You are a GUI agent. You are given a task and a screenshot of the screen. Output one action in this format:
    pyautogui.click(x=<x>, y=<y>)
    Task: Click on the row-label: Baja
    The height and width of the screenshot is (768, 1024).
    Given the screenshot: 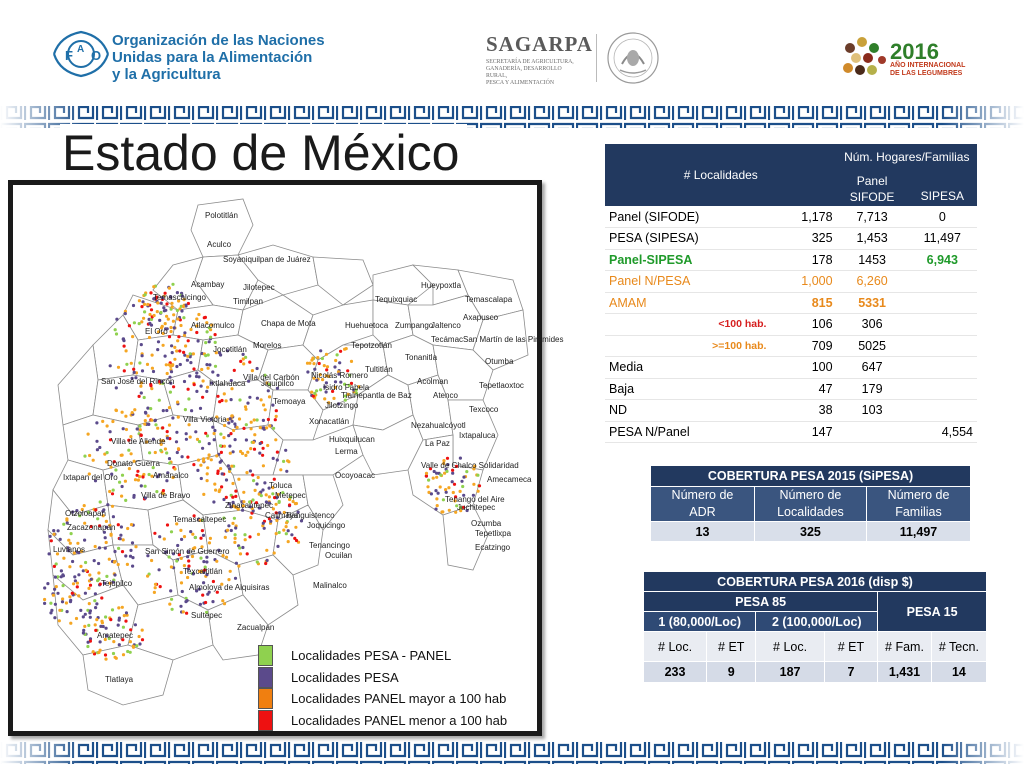 What is the action you would take?
    pyautogui.click(x=622, y=388)
    